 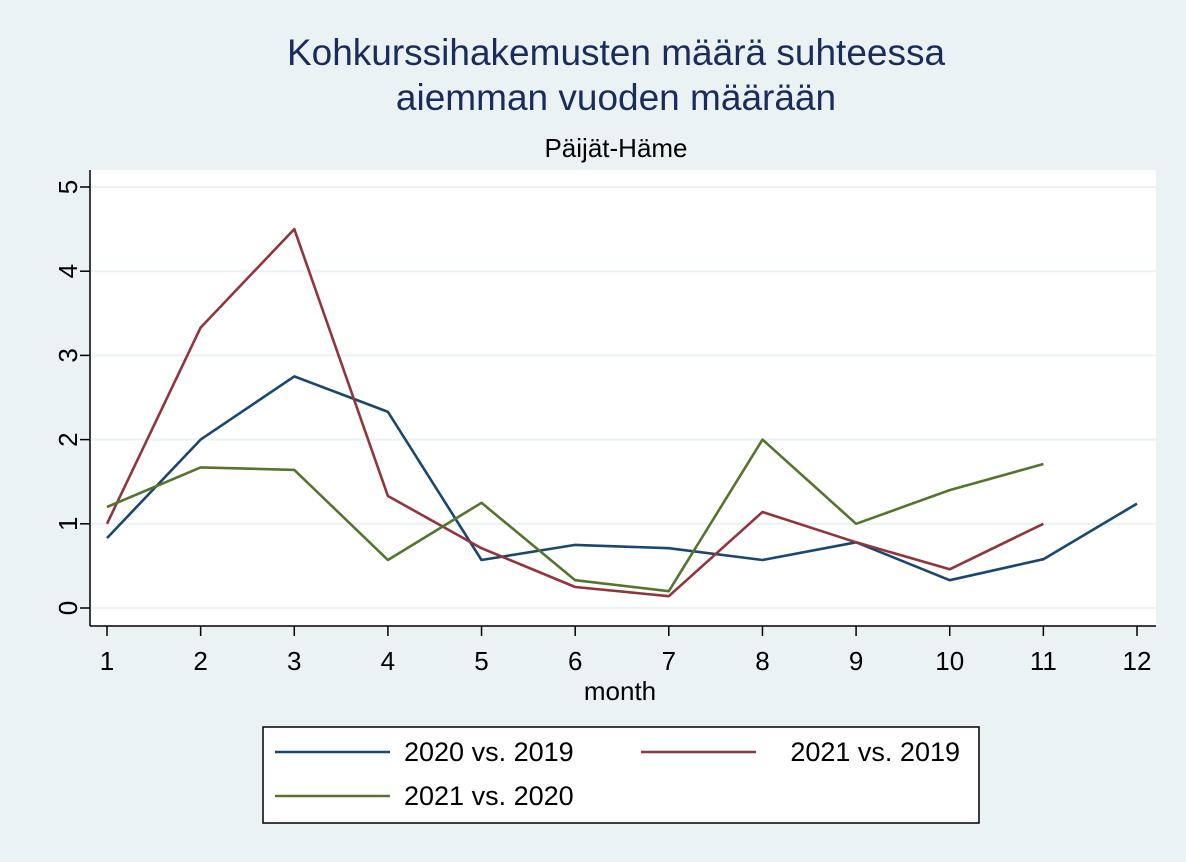 What do you see at coordinates (388, 661) in the screenshot?
I see `x-tick-label-4: 4` at bounding box center [388, 661].